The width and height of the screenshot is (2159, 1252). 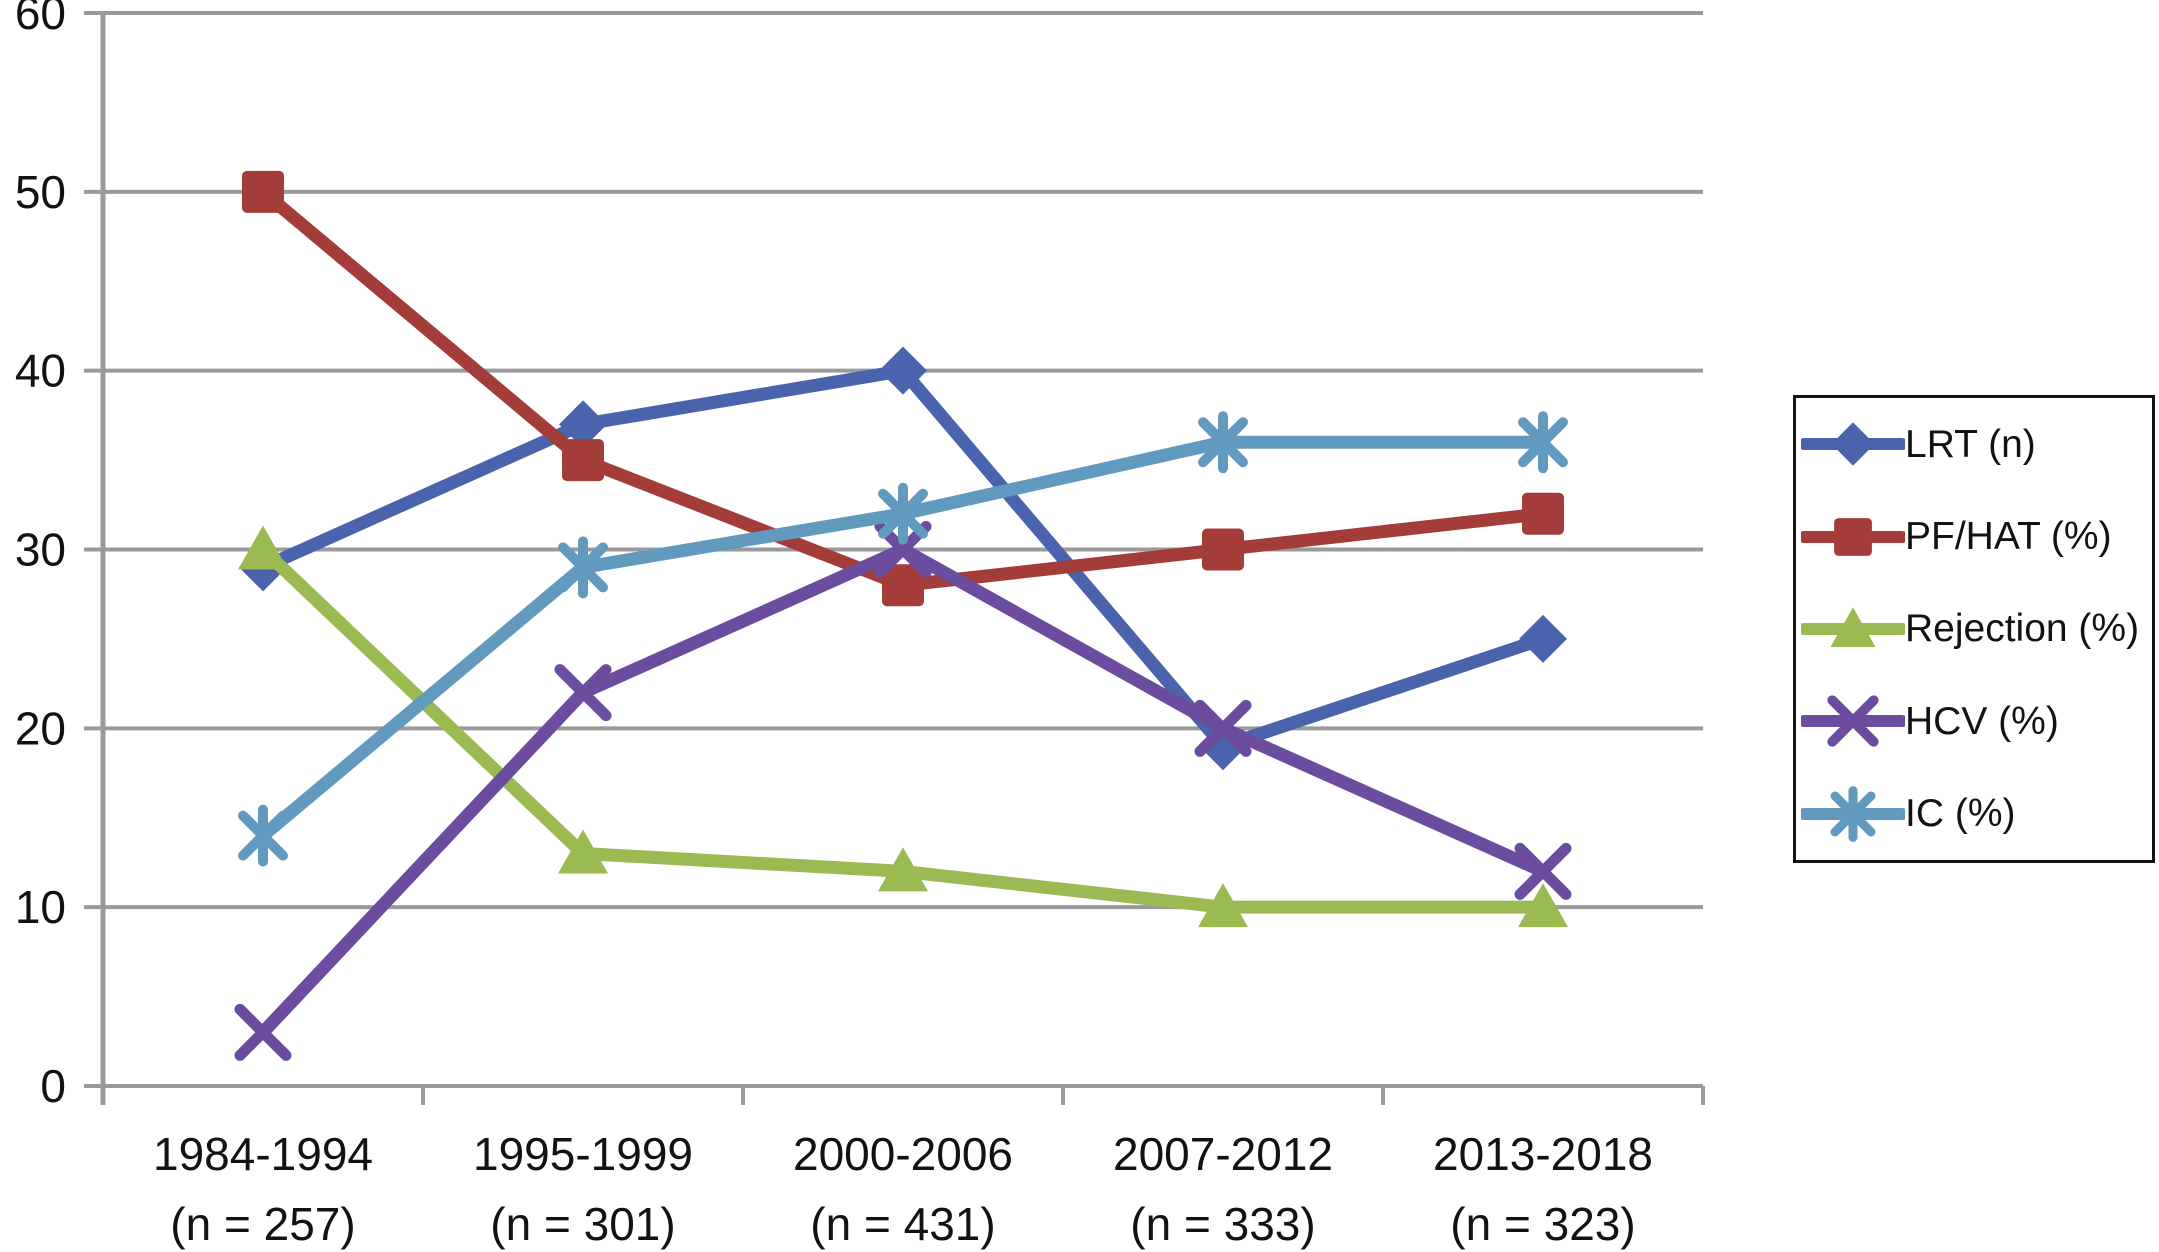 What do you see at coordinates (583, 1154) in the screenshot?
I see `x-axis-label-period: 1995-1999` at bounding box center [583, 1154].